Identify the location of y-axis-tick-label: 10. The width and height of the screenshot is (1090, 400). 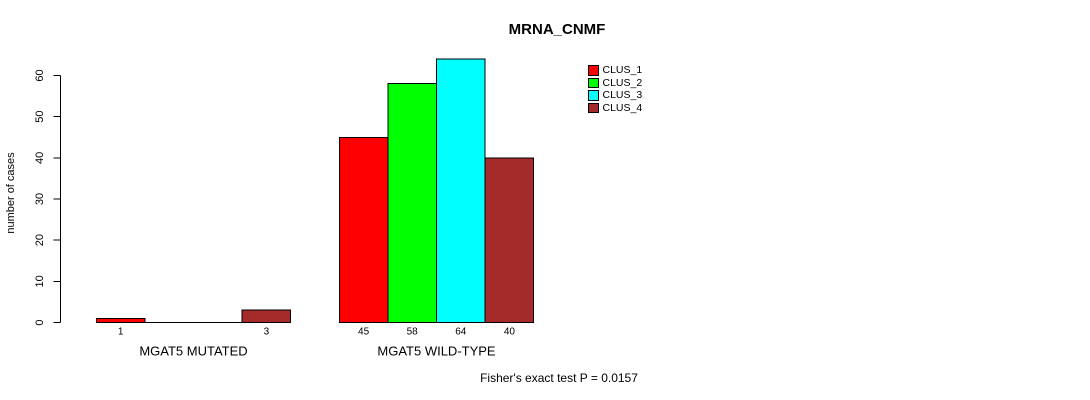
(40, 281).